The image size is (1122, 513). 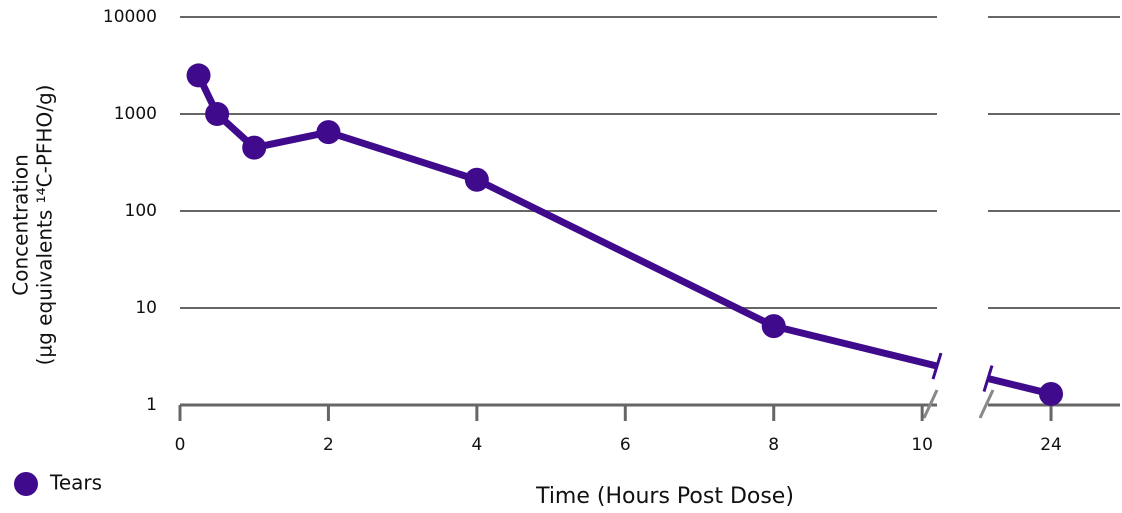 What do you see at coordinates (45, 225) in the screenshot?
I see `y-axis-title: (µg equivalents ¹⁴C-PFHO/g)` at bounding box center [45, 225].